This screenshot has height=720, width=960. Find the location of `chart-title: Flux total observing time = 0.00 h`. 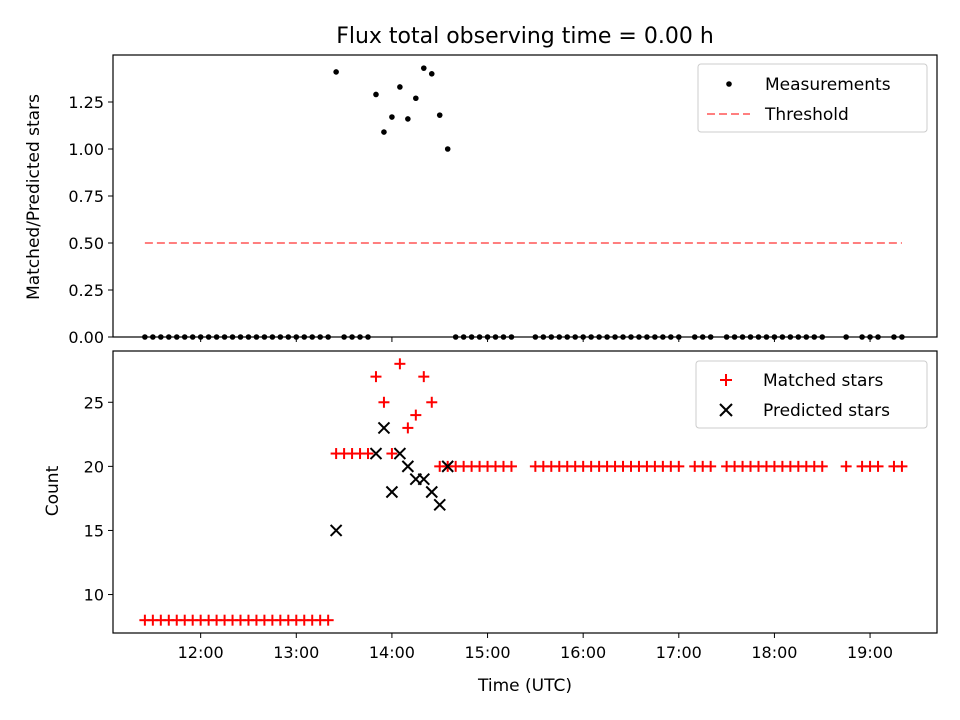

chart-title: Flux total observing time = 0.00 h is located at coordinates (525, 36).